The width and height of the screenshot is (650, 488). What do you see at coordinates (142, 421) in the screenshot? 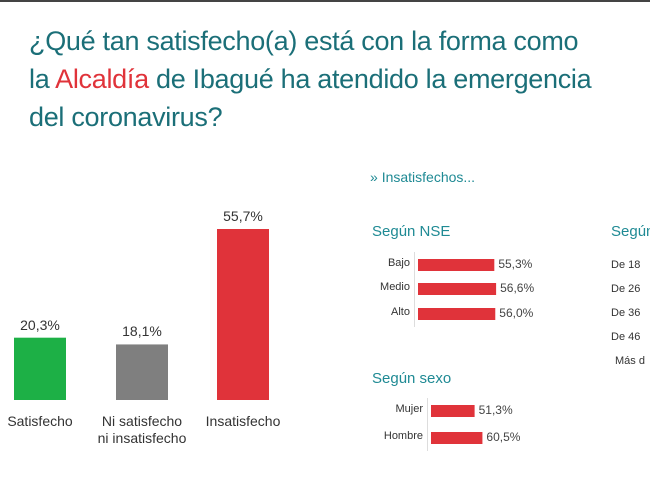
I see `category-label: Ni satisfecho` at bounding box center [142, 421].